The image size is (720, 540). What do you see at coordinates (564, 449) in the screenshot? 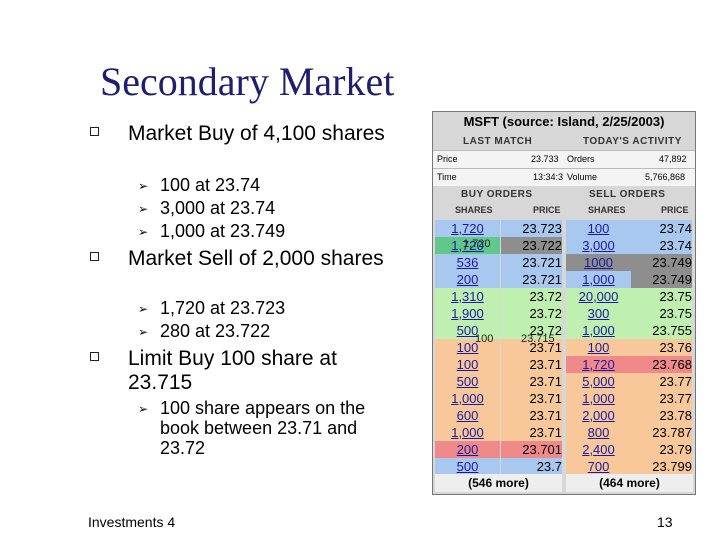
I see `order-row: 200 23.701 2,400 23.79` at bounding box center [564, 449].